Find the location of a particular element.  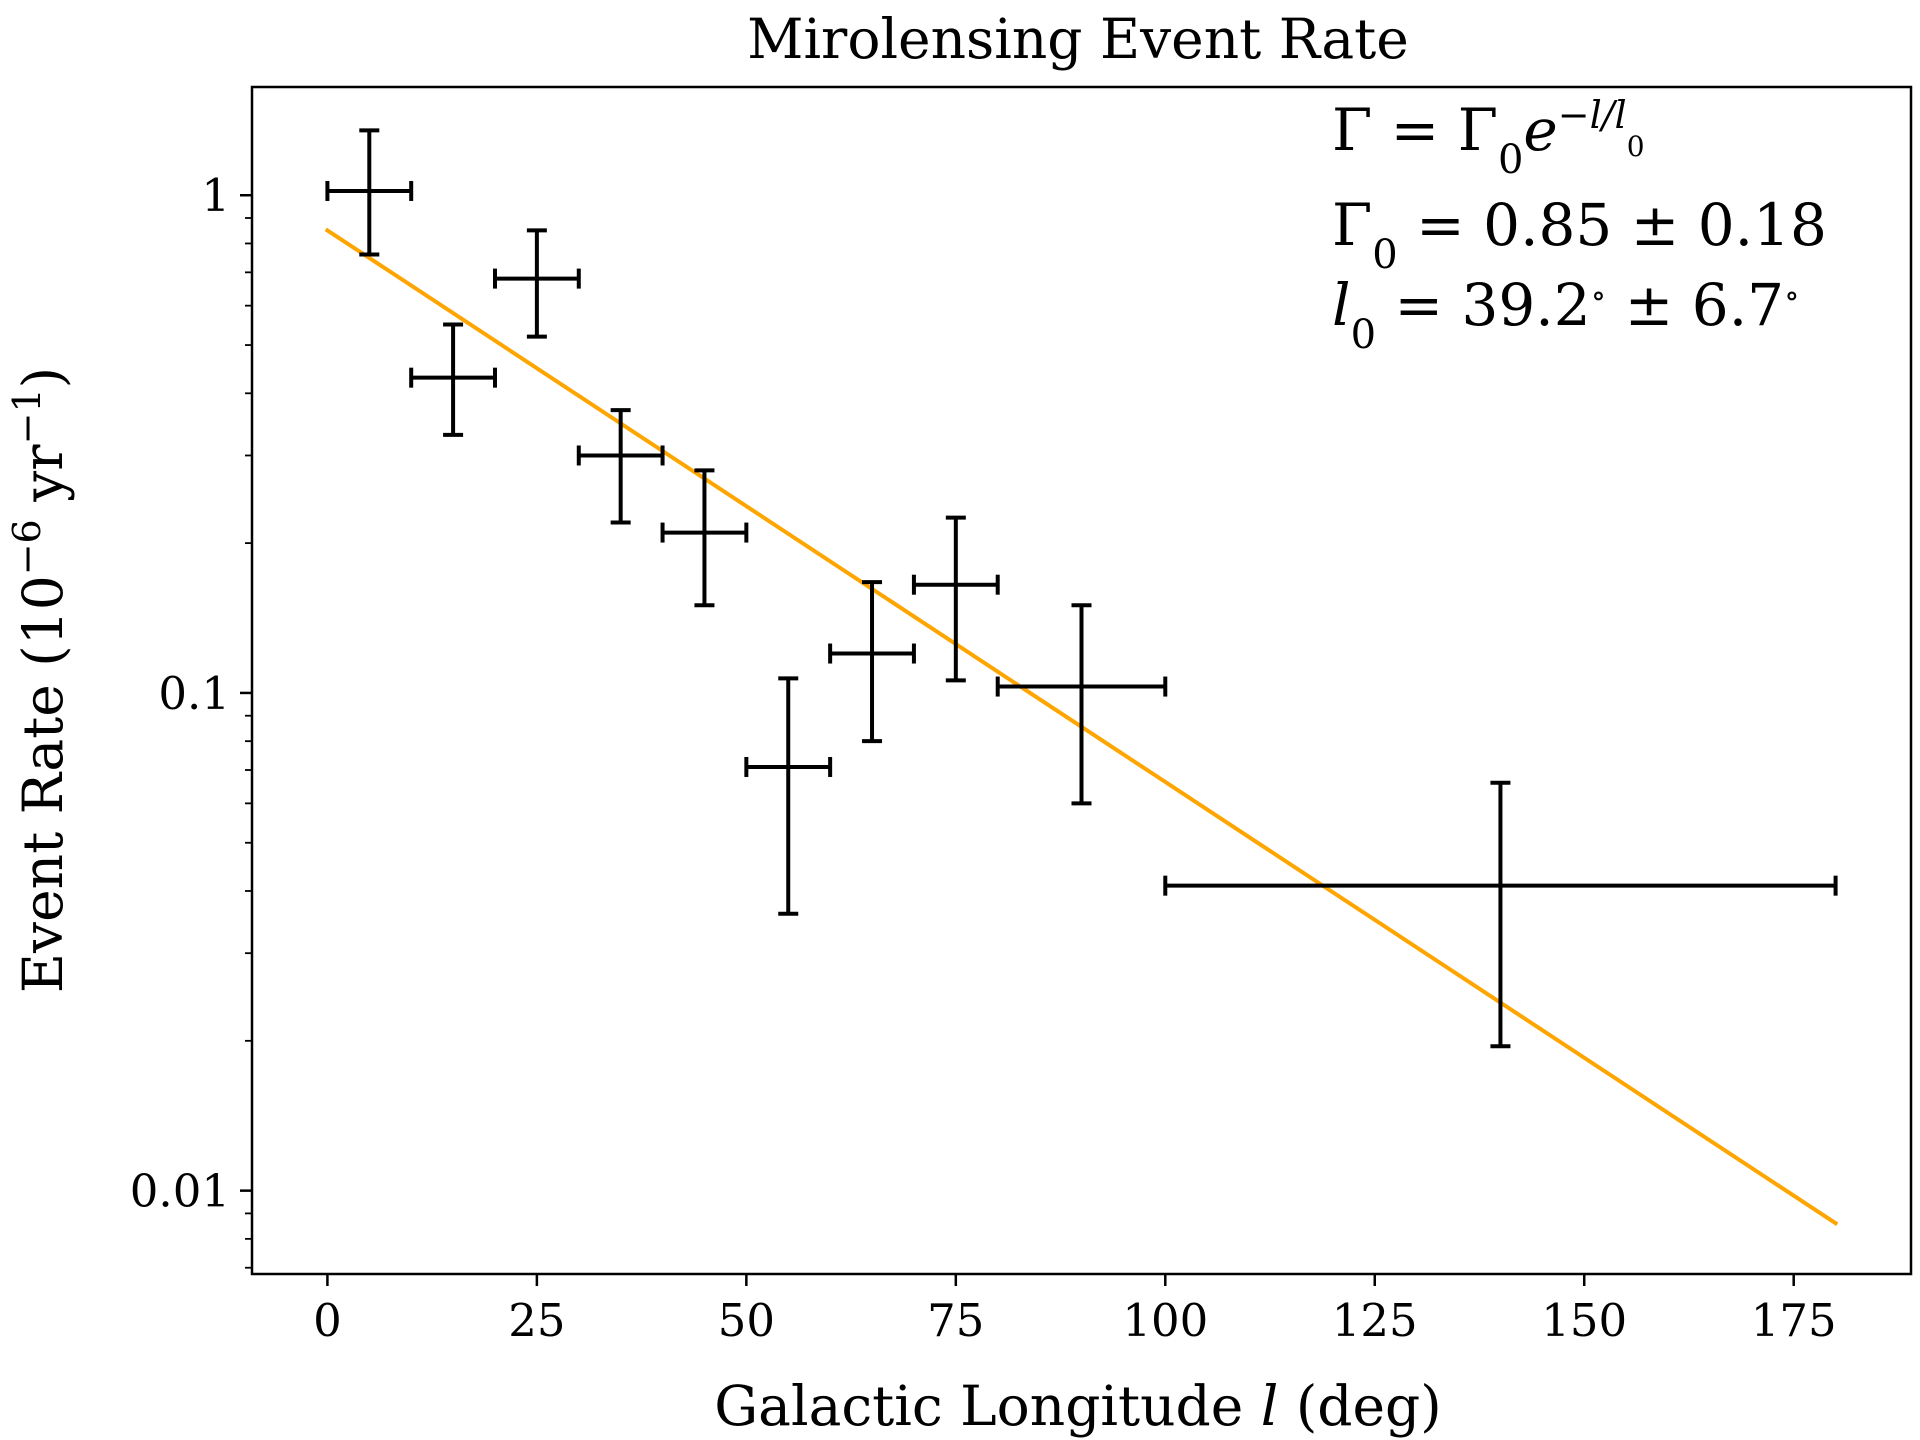

annotation-line-3: l0 = 39.2∘ ± 6.7∘ is located at coordinates (1566, 314).